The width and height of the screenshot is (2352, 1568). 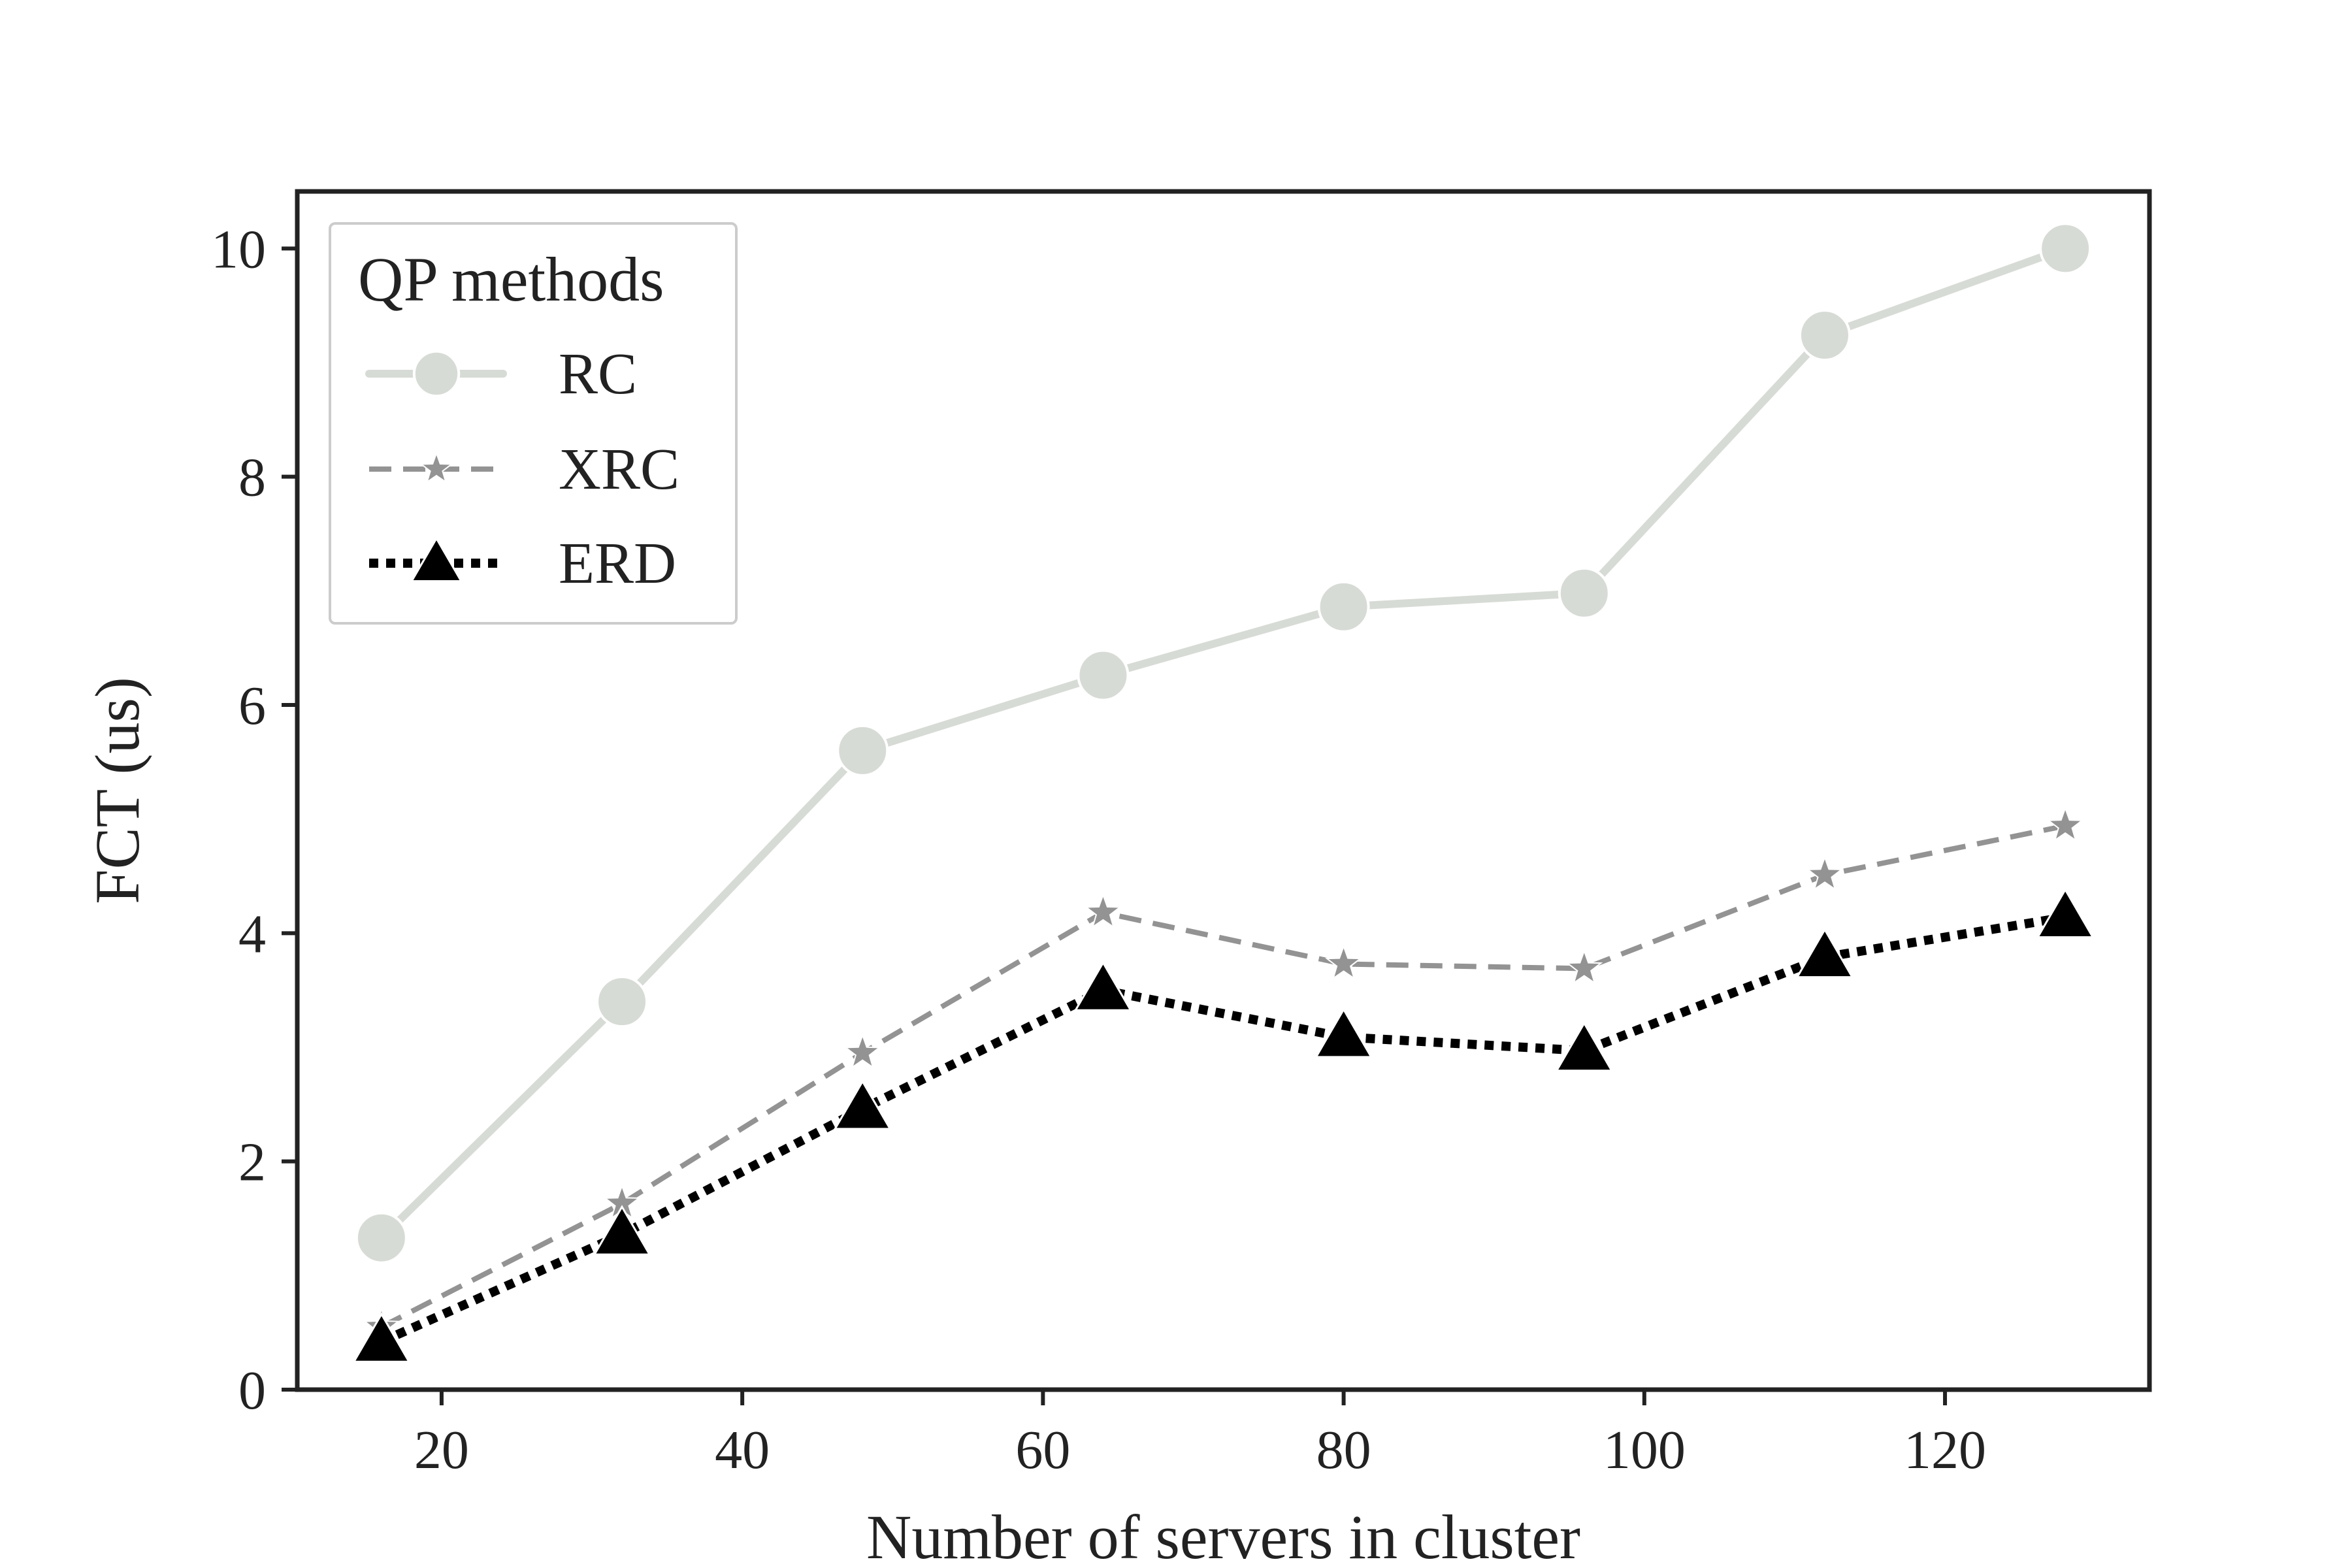 I want to click on legend-marker-rc, so click(x=436, y=374).